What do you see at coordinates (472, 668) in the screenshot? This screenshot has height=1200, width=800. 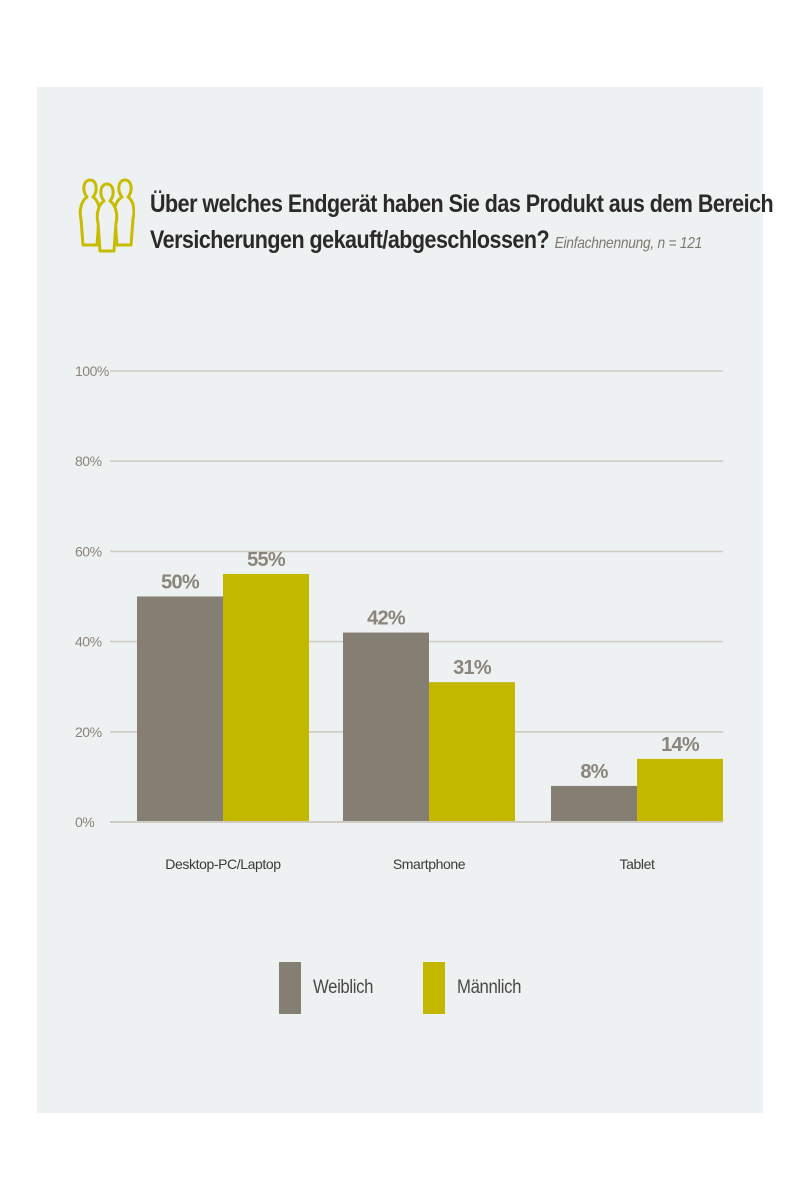 I see `bar-data-label: 31%` at bounding box center [472, 668].